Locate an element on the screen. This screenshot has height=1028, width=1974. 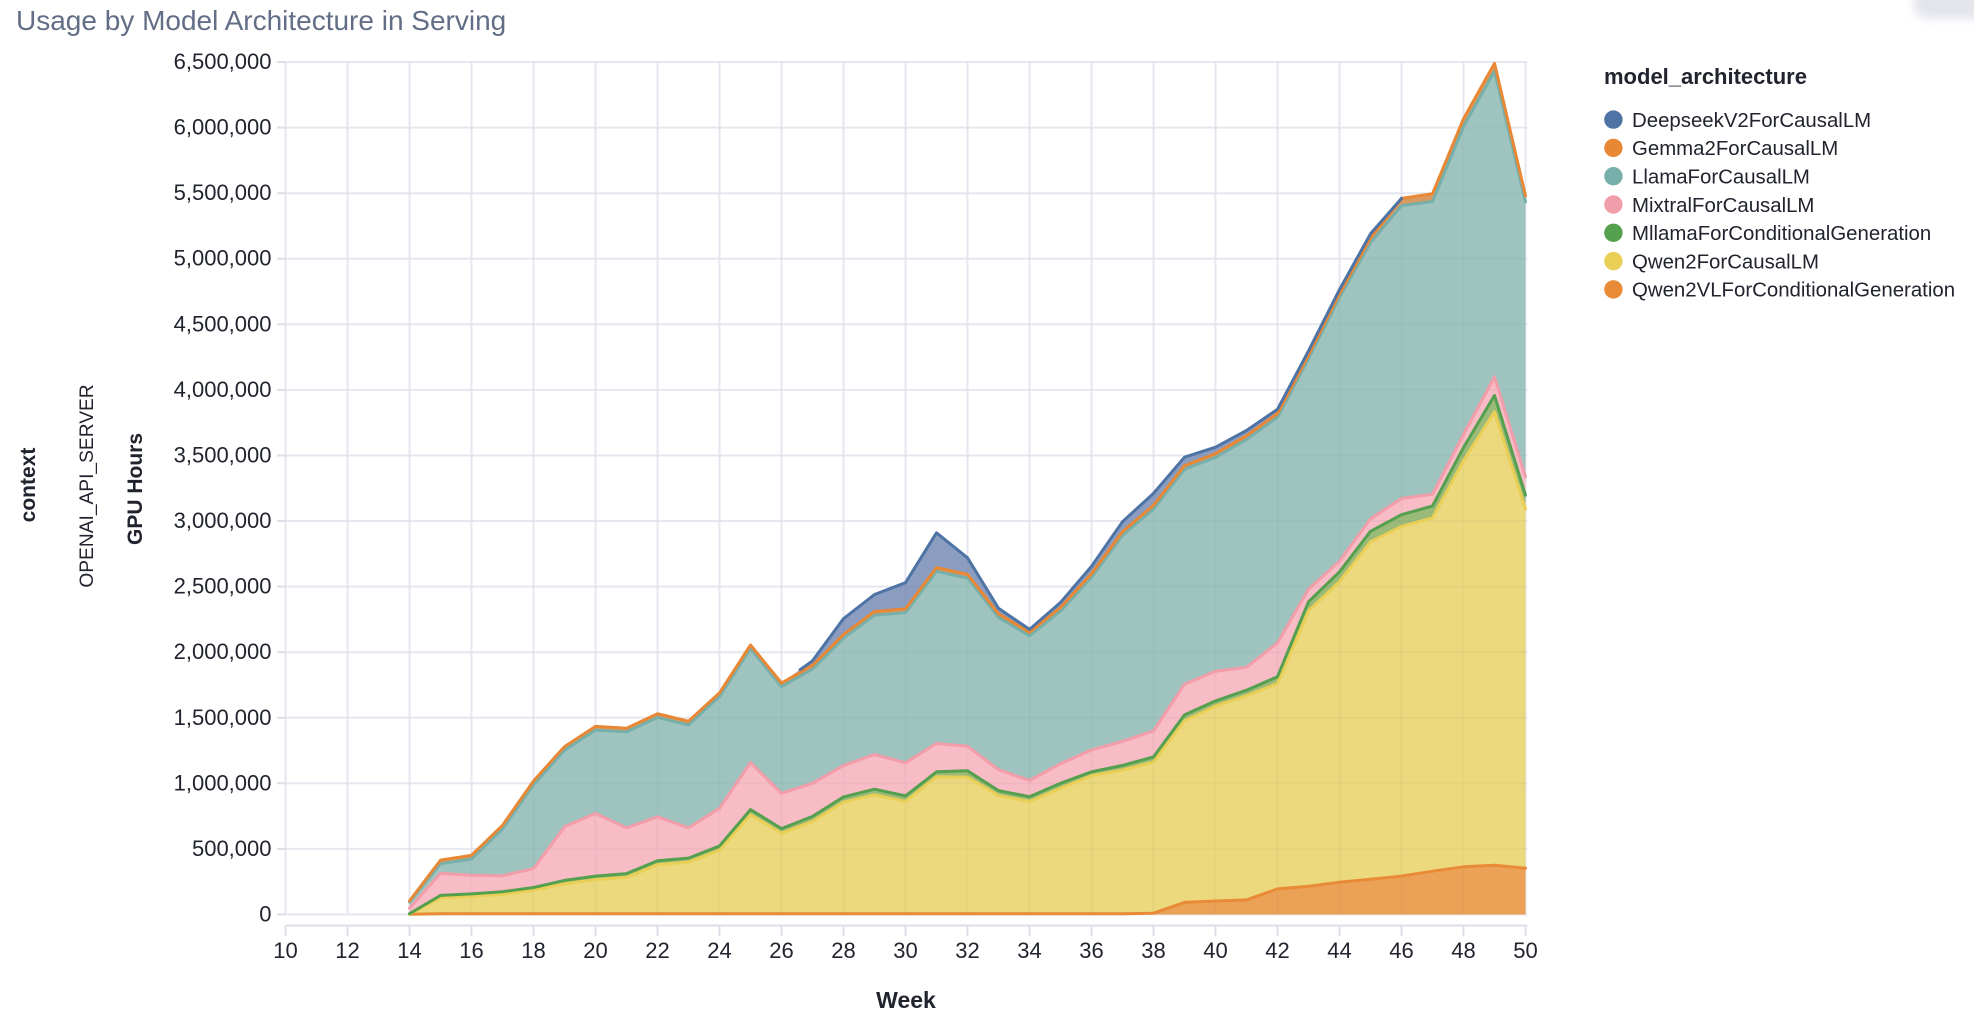
svg-text: 34 is located at coordinates (1029, 950).